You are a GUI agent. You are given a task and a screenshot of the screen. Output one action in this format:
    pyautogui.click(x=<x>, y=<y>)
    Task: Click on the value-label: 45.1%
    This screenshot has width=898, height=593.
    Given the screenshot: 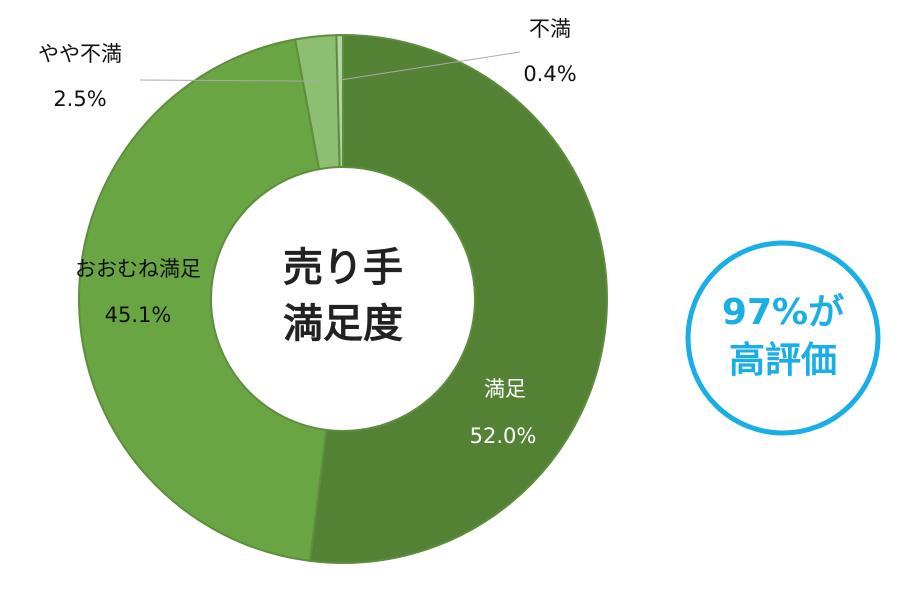 What is the action you would take?
    pyautogui.click(x=138, y=315)
    